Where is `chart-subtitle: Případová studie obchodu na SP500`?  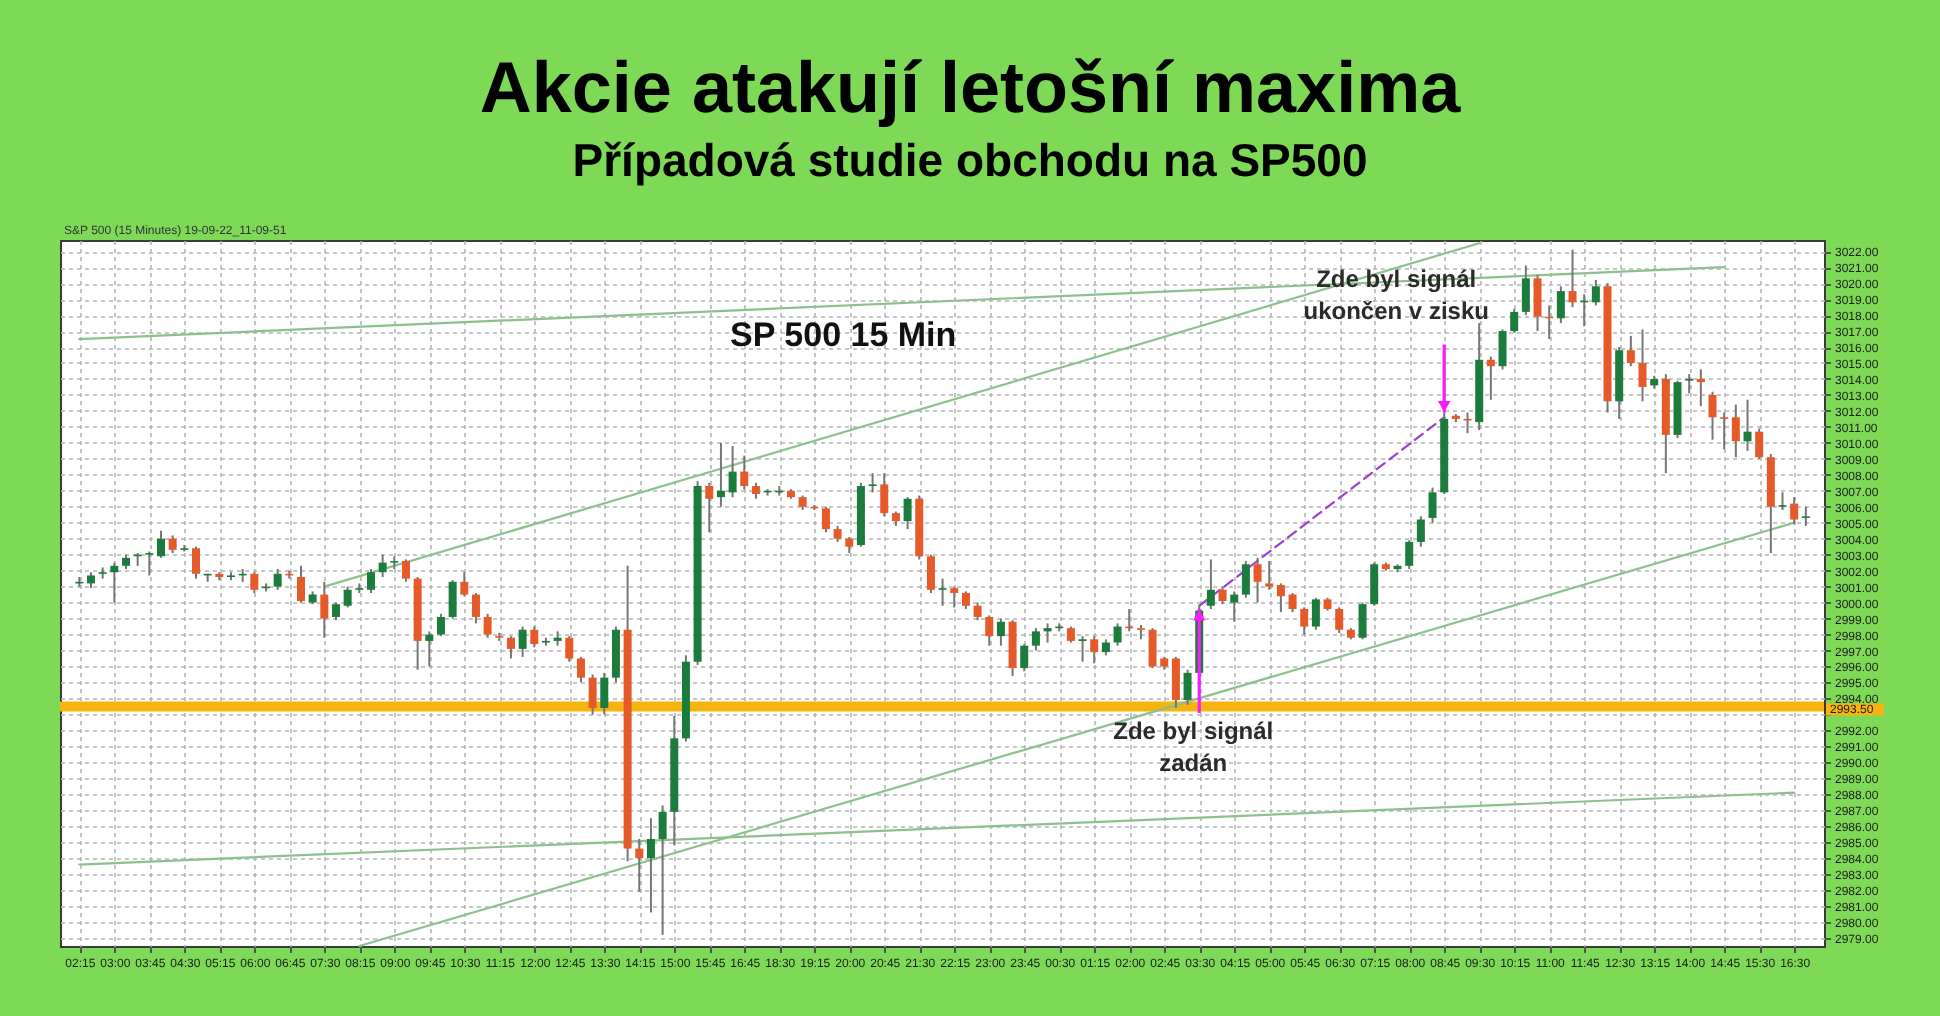
chart-subtitle: Případová studie obchodu na SP500 is located at coordinates (970, 160).